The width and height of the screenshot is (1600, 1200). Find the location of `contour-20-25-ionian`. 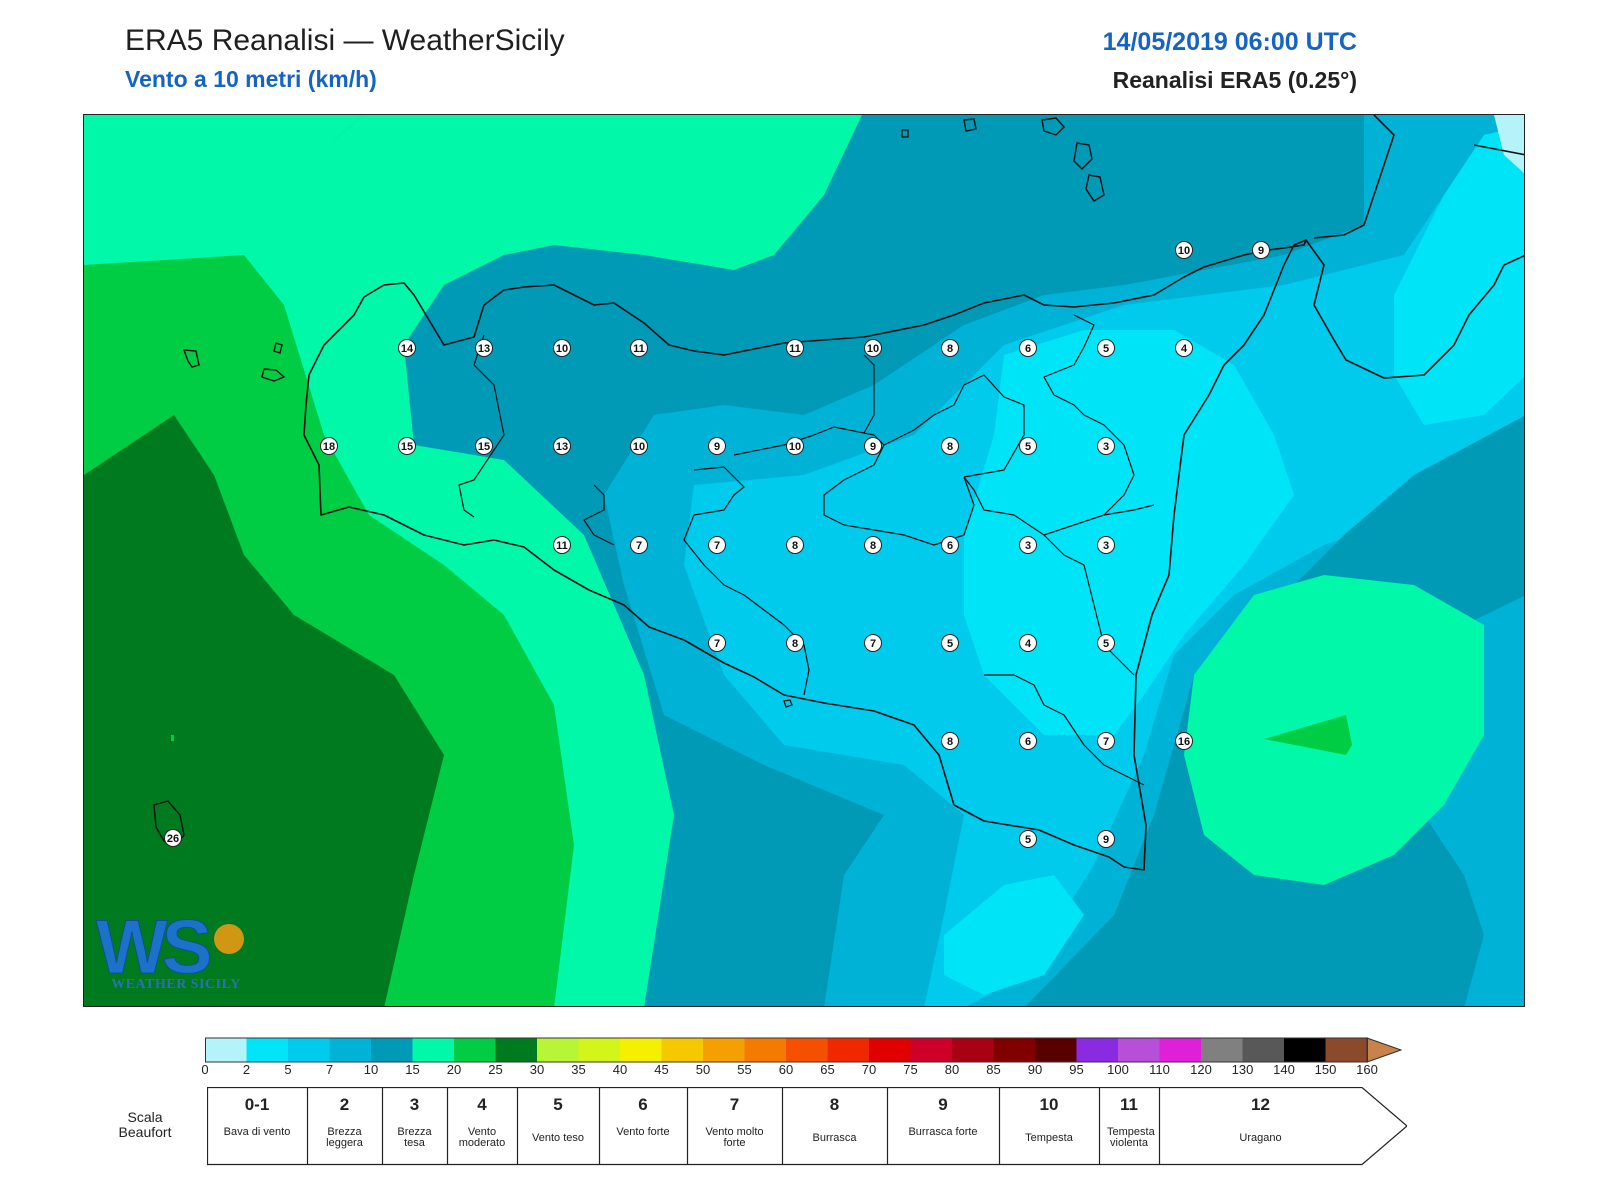

contour-20-25-ionian is located at coordinates (1308, 735).